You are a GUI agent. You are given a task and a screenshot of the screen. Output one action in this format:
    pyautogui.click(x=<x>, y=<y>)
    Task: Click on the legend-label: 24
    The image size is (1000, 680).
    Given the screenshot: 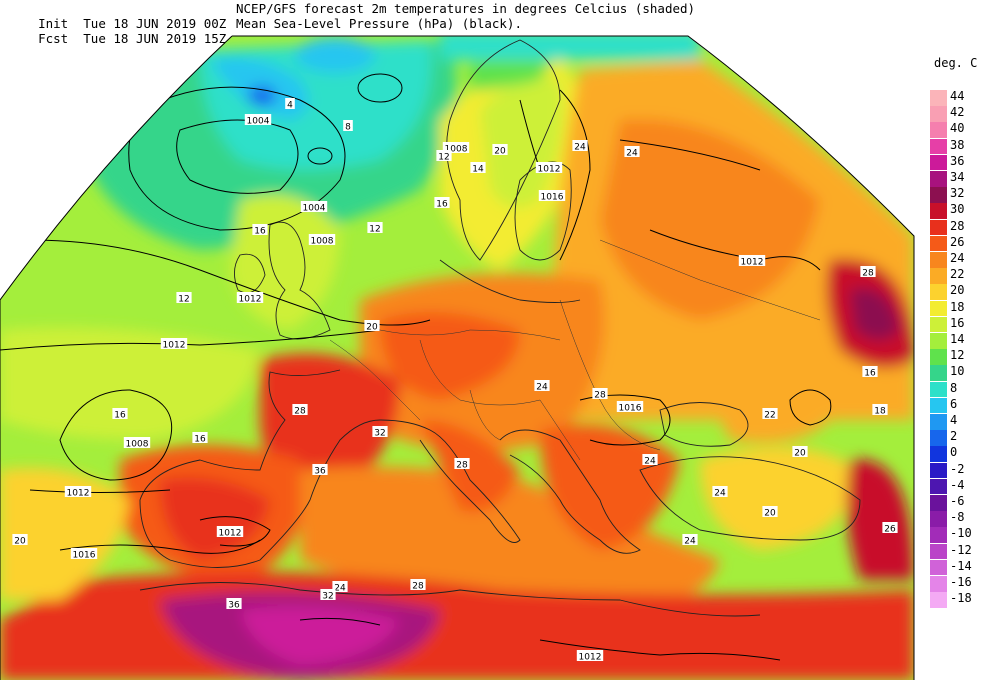 What is the action you would take?
    pyautogui.click(x=957, y=258)
    